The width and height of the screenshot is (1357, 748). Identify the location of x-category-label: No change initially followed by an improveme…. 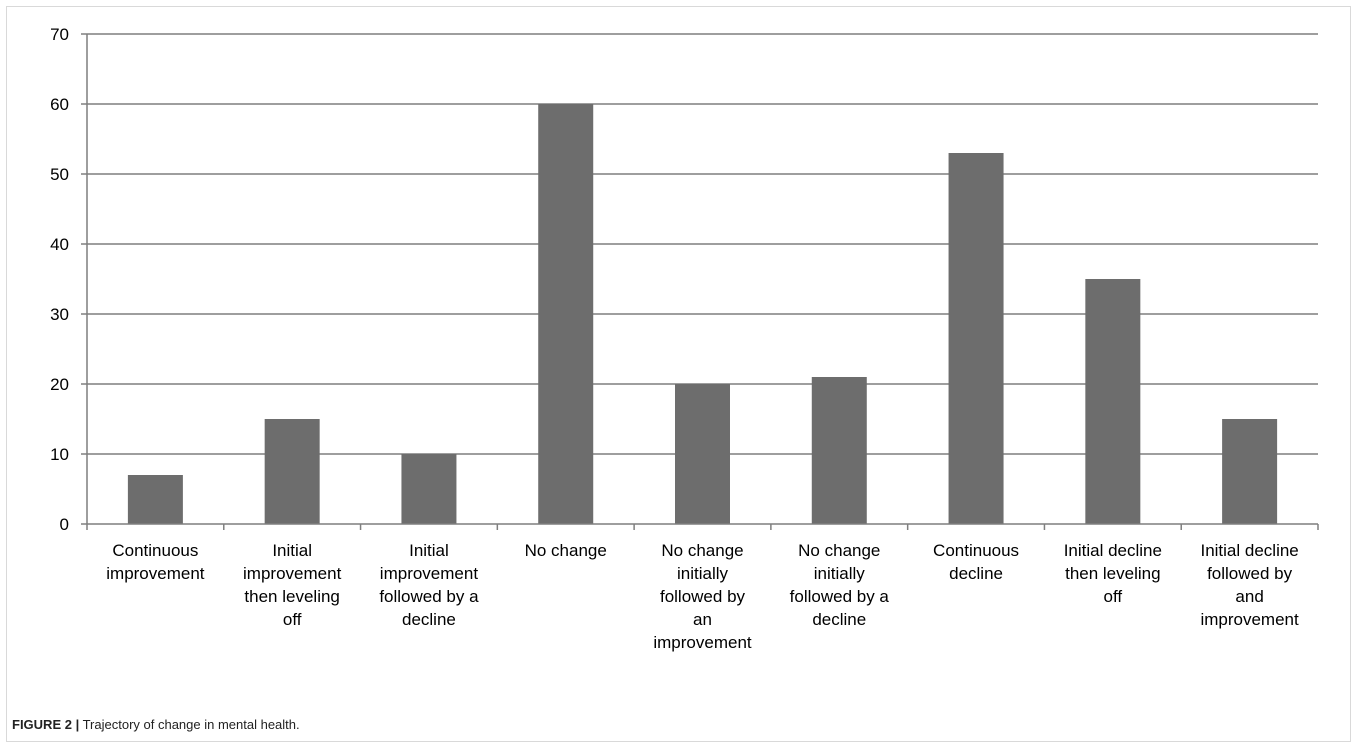
(702, 596).